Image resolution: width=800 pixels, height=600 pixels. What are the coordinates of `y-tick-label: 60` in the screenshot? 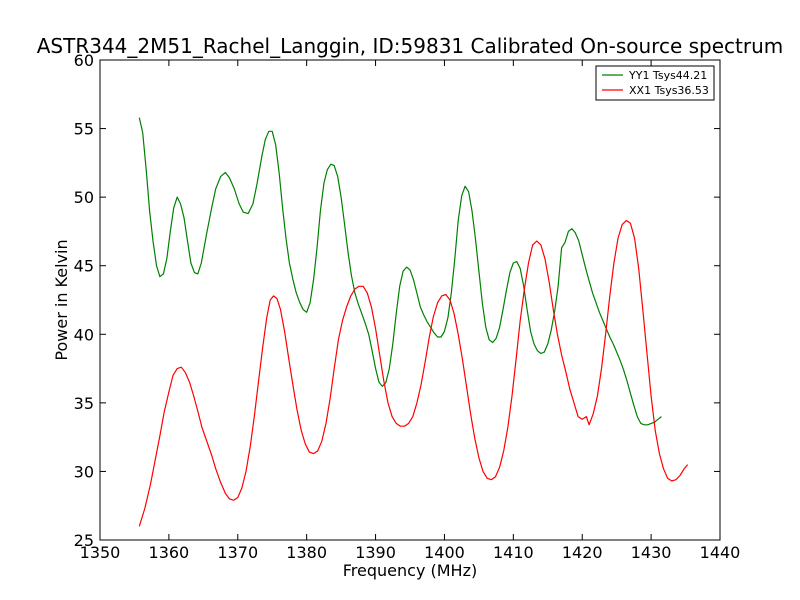 It's located at (84, 60).